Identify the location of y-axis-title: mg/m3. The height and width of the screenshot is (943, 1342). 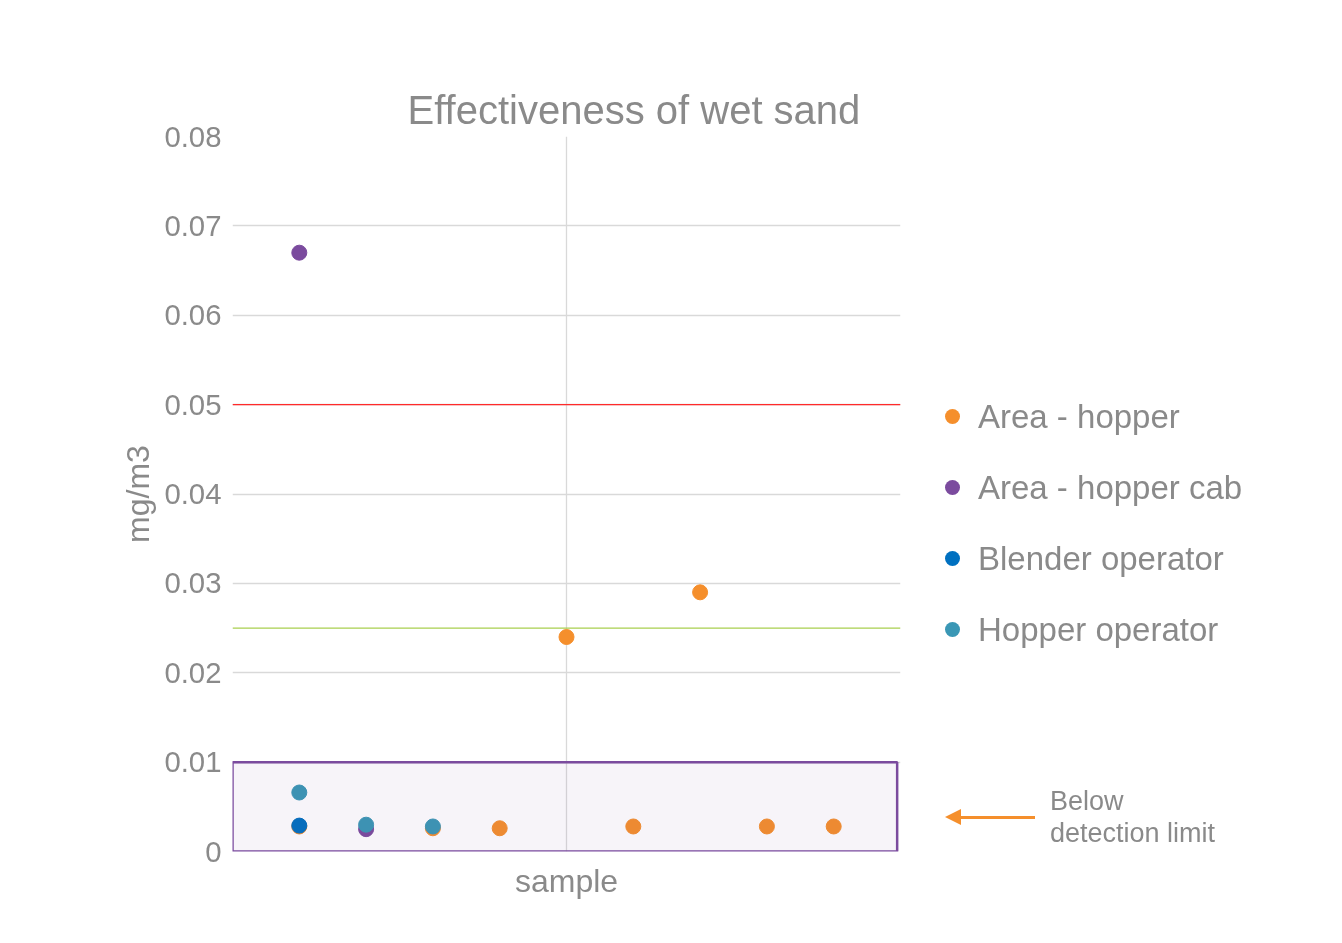
(138, 494).